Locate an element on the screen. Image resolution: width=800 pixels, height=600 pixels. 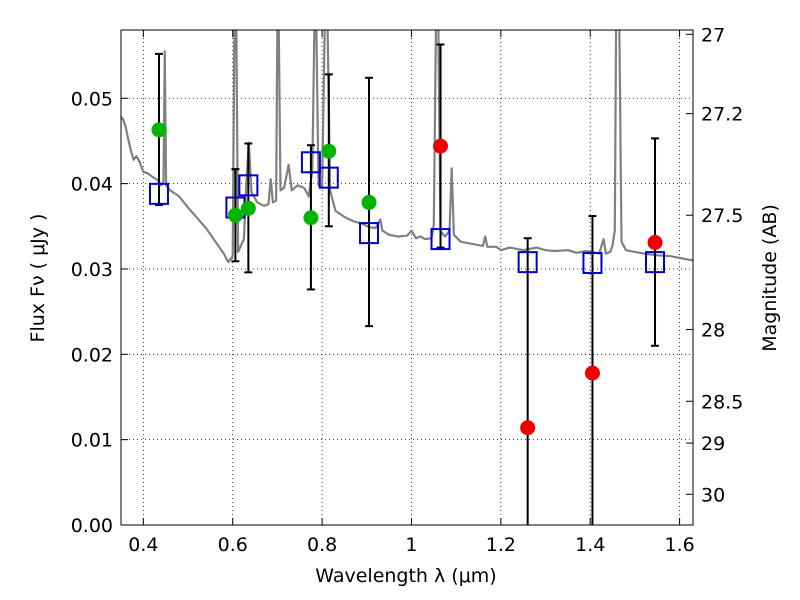
y-axis-title: Flux Fν ( μJy ) is located at coordinates (38, 278).